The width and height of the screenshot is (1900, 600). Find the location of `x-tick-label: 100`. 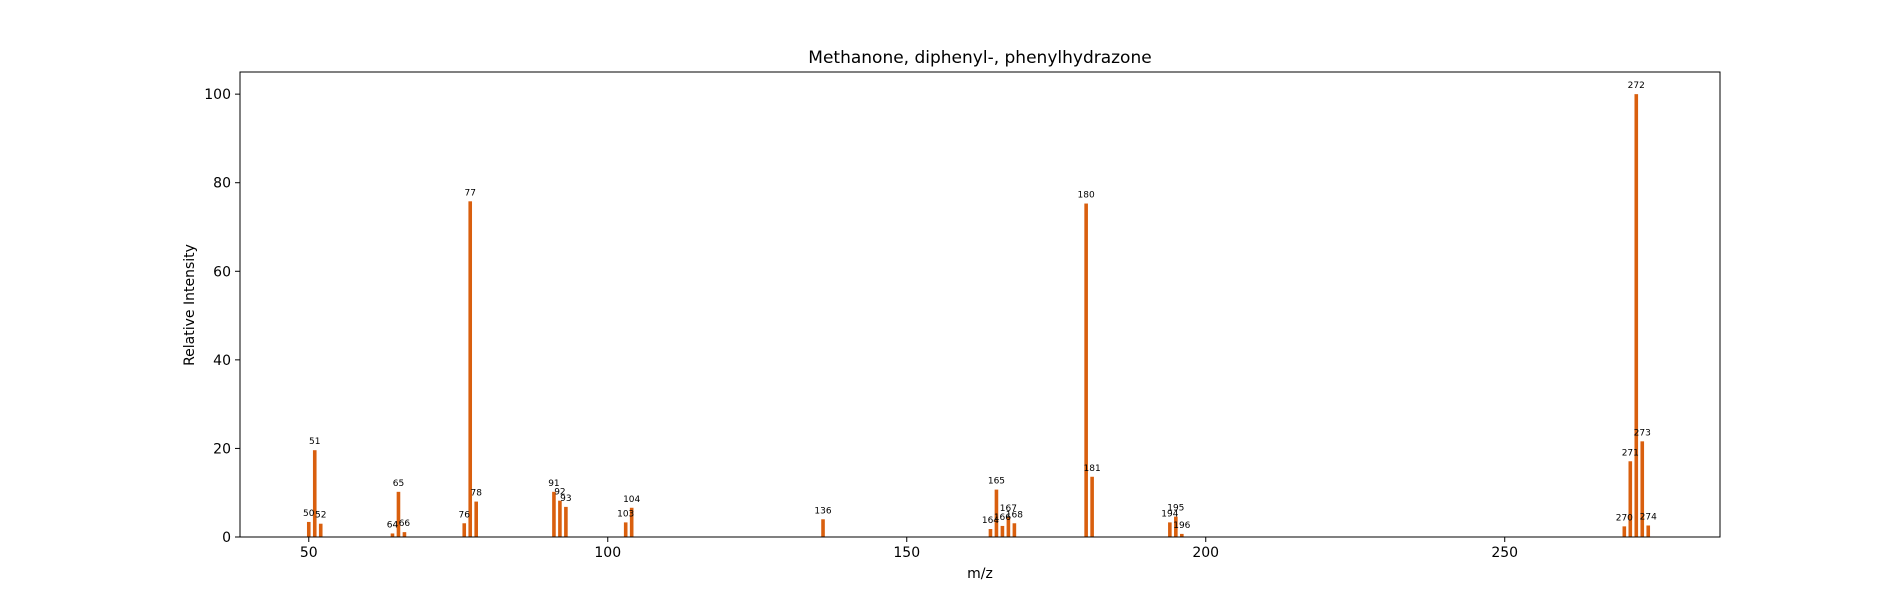

x-tick-label: 100 is located at coordinates (607, 553).